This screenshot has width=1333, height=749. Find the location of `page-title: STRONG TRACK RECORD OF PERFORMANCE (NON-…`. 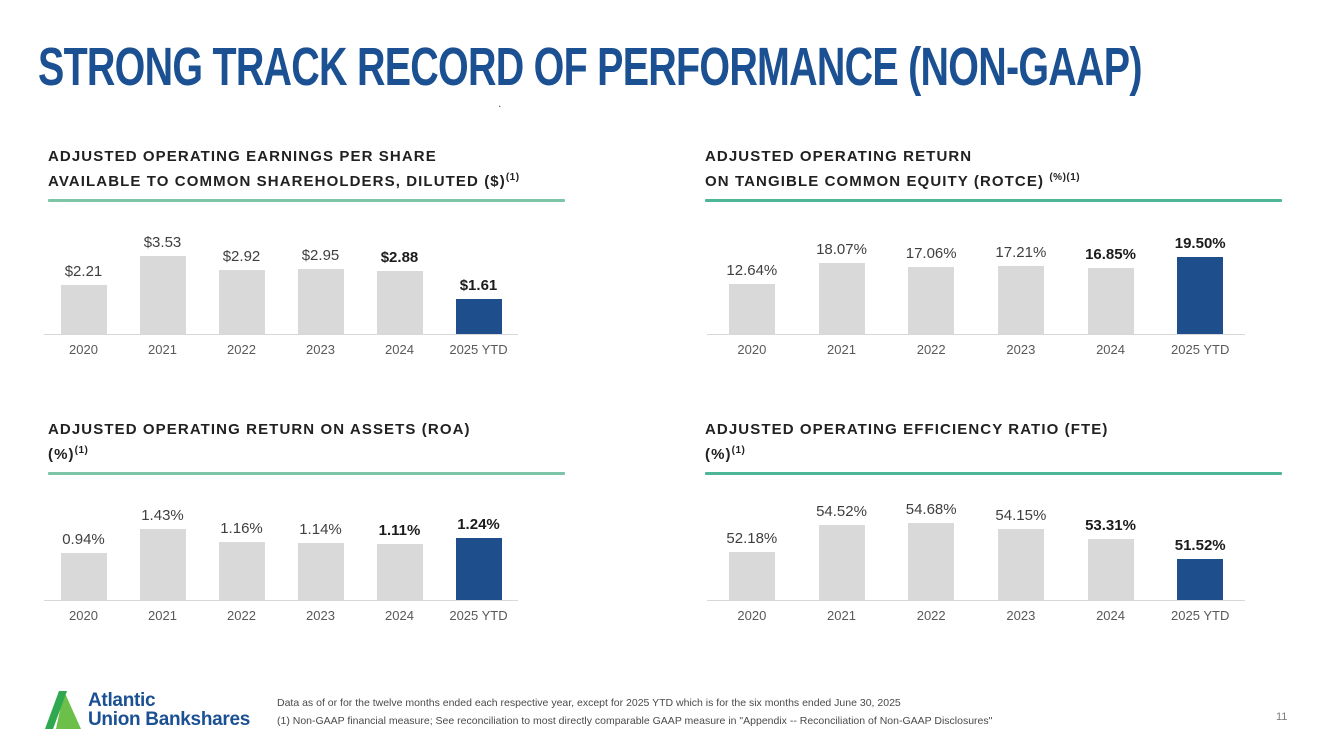

page-title: STRONG TRACK RECORD OF PERFORMANCE (NON-… is located at coordinates (590, 67).